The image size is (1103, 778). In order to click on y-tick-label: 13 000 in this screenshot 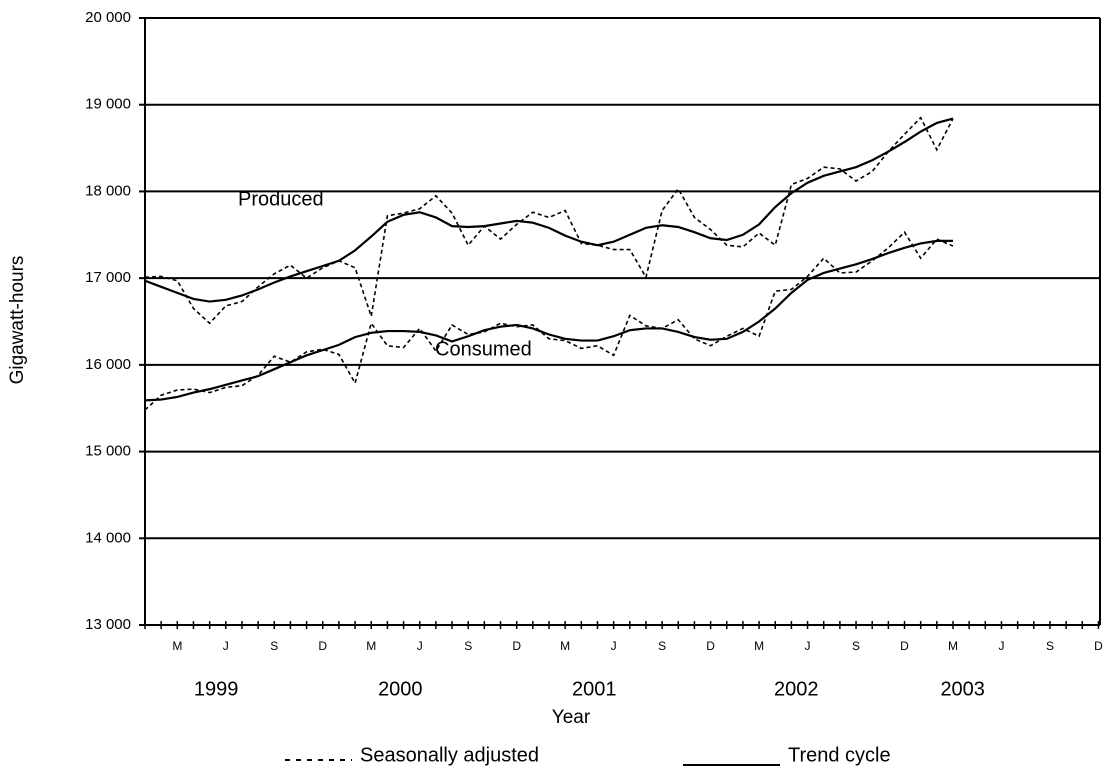, I will do `click(108, 624)`.